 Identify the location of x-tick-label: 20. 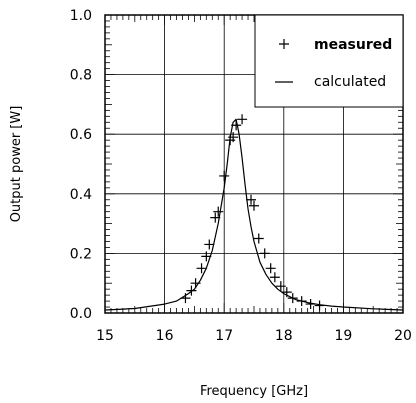
(403, 336).